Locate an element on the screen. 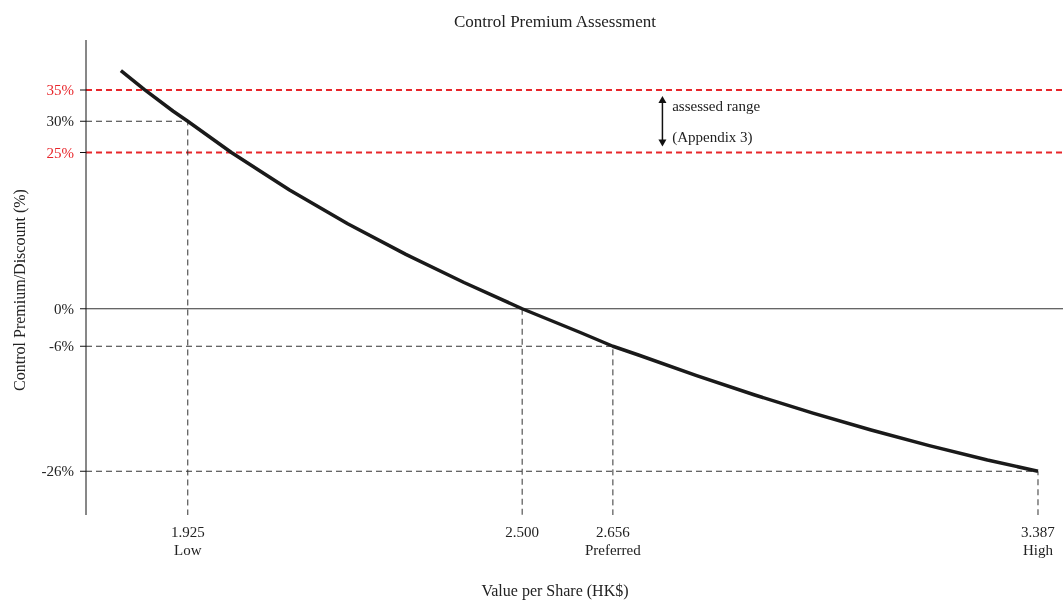  y-tick-label: -6% is located at coordinates (61, 346).